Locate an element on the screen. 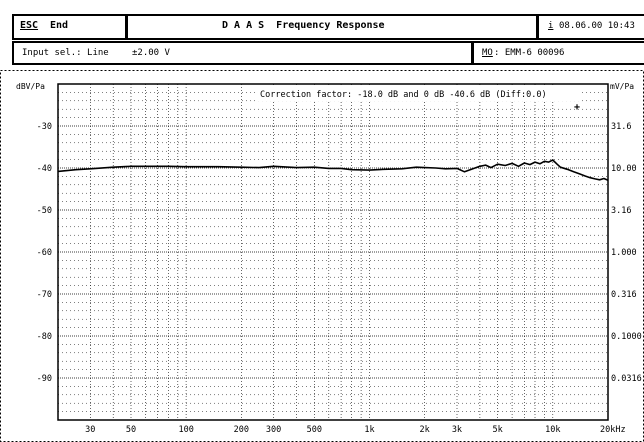 The width and height of the screenshot is (644, 442). y-tick-label-right: 31.6 is located at coordinates (621, 127).